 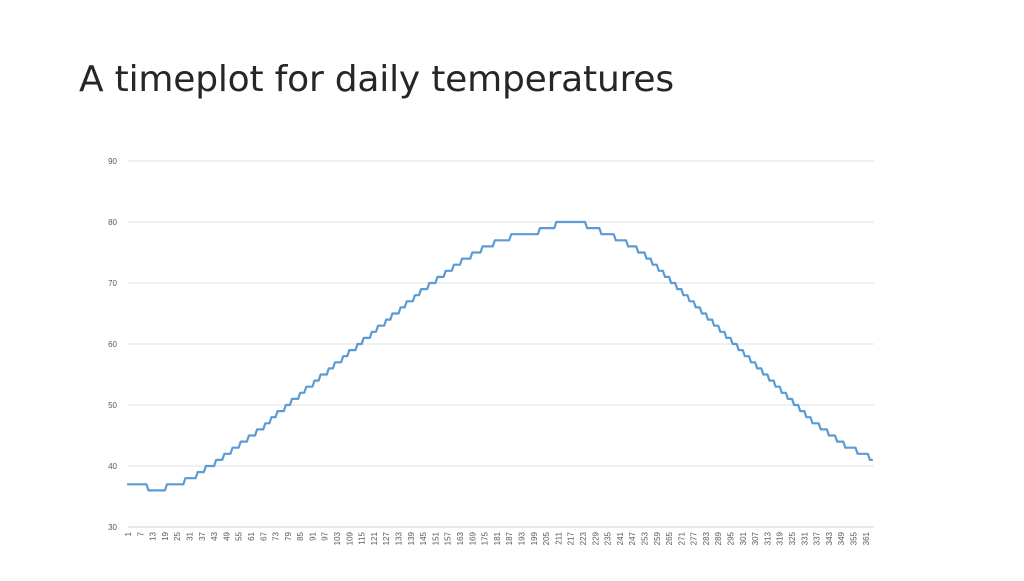 What do you see at coordinates (718, 538) in the screenshot?
I see `x-tick-label: 289` at bounding box center [718, 538].